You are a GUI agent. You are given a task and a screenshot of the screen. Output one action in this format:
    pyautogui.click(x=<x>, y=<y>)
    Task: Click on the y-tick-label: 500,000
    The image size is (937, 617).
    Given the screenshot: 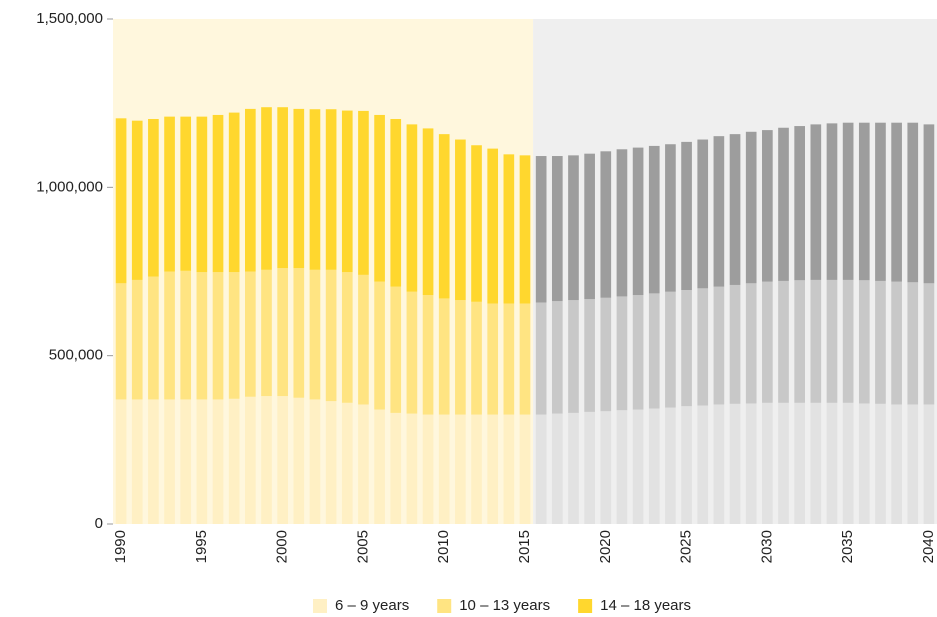 What is the action you would take?
    pyautogui.click(x=76, y=355)
    